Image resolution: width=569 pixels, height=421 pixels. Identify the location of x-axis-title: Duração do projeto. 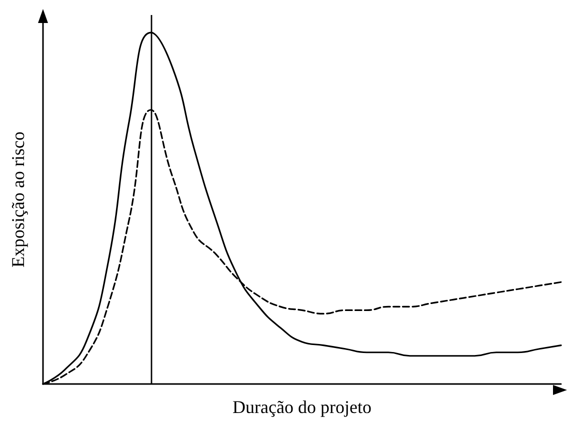
(302, 407).